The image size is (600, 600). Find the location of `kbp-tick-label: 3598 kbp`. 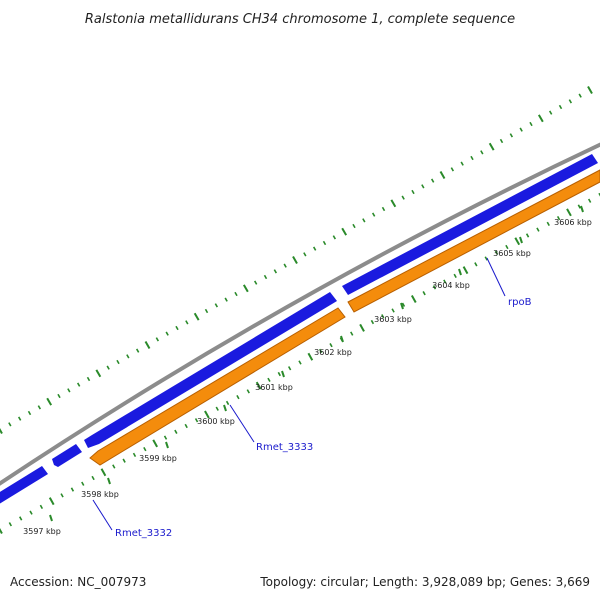

kbp-tick-label: 3598 kbp is located at coordinates (100, 494).